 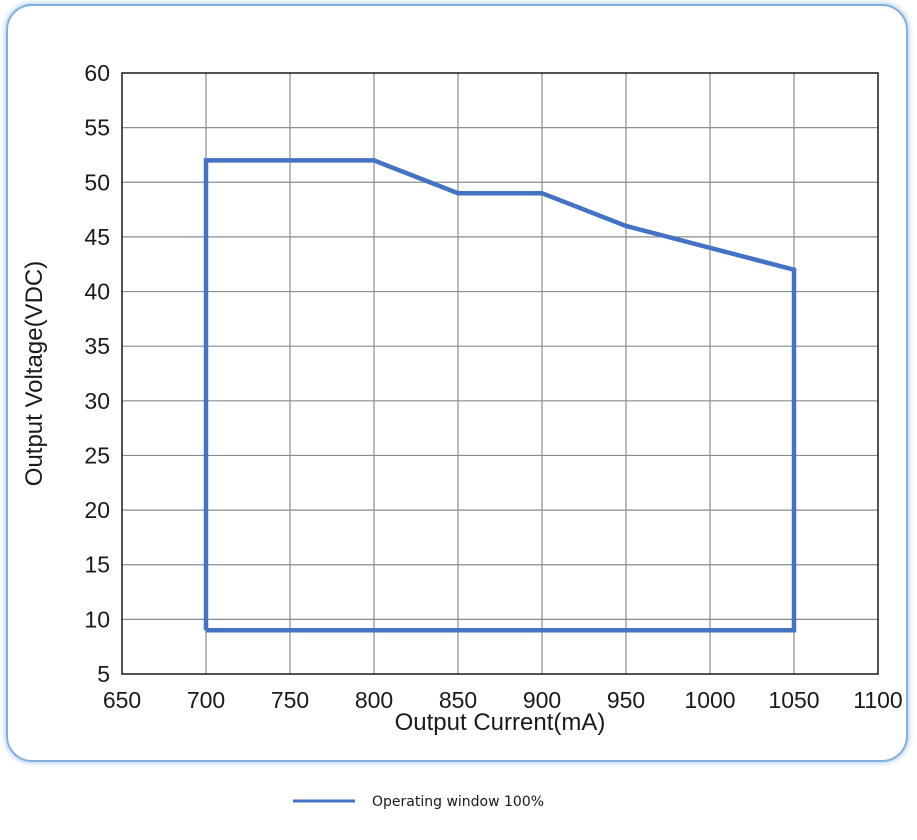 I want to click on x-tick-label-650: 650, so click(x=122, y=700).